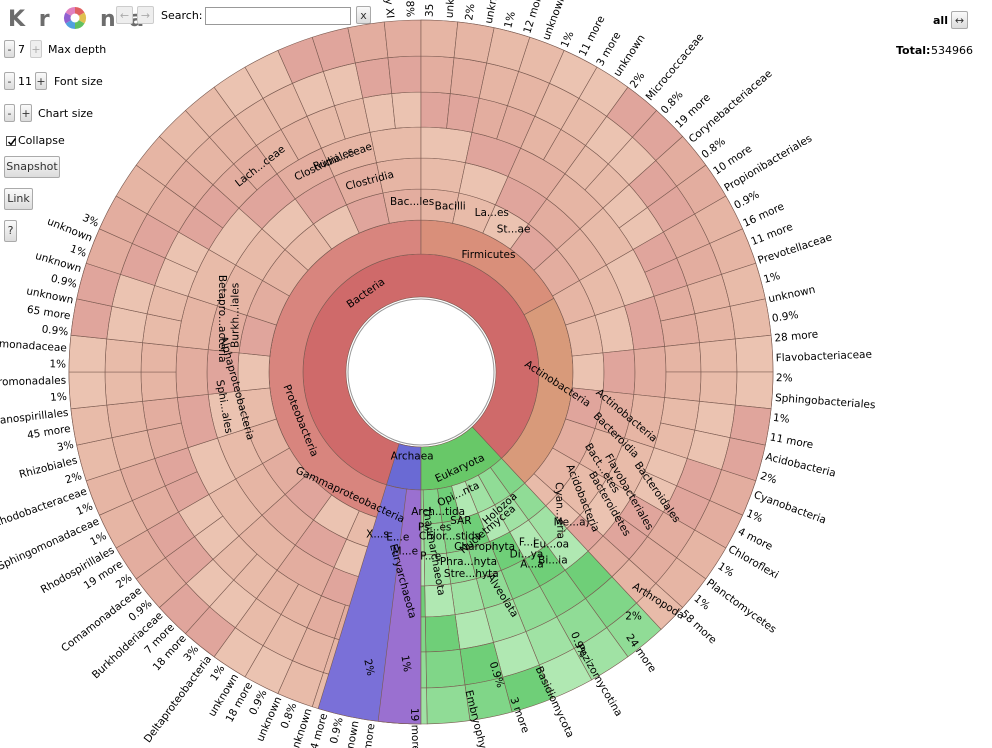 The height and width of the screenshot is (748, 992). I want to click on link-button: Link, so click(18, 199).